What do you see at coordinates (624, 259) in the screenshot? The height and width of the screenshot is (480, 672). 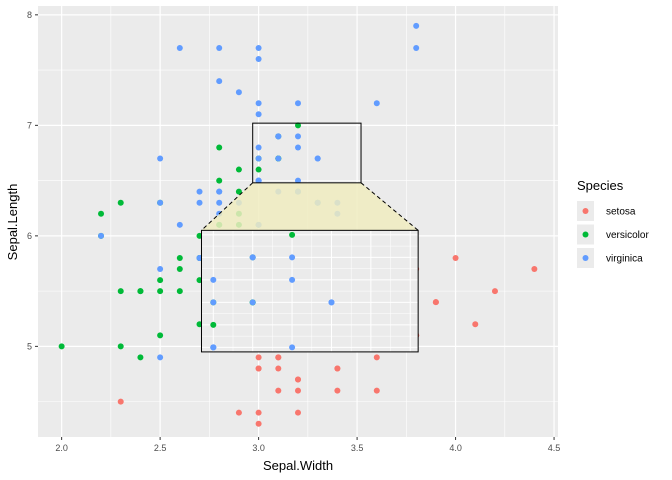 I see `legend-label-virginica: virginica` at bounding box center [624, 259].